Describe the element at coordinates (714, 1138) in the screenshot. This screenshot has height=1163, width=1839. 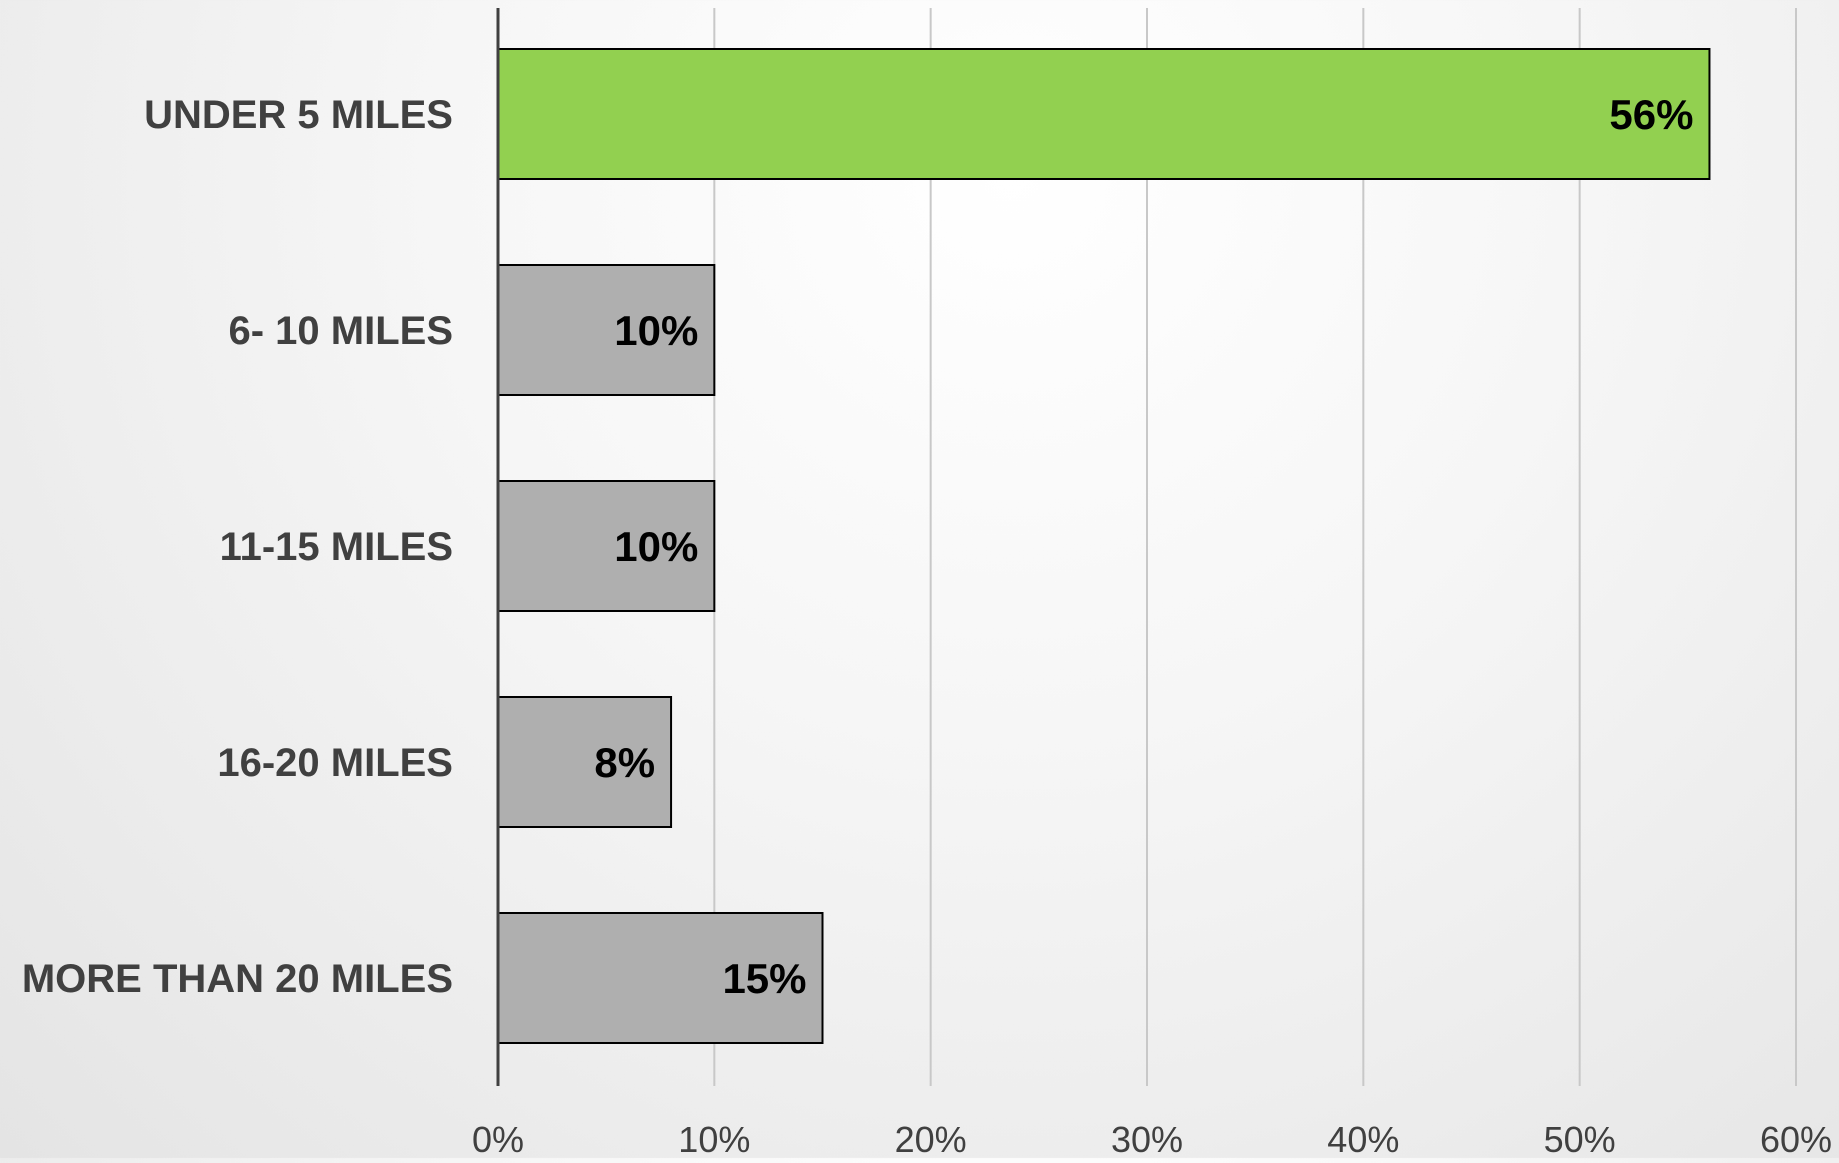
I see `x-tick-label: 10%` at that location.